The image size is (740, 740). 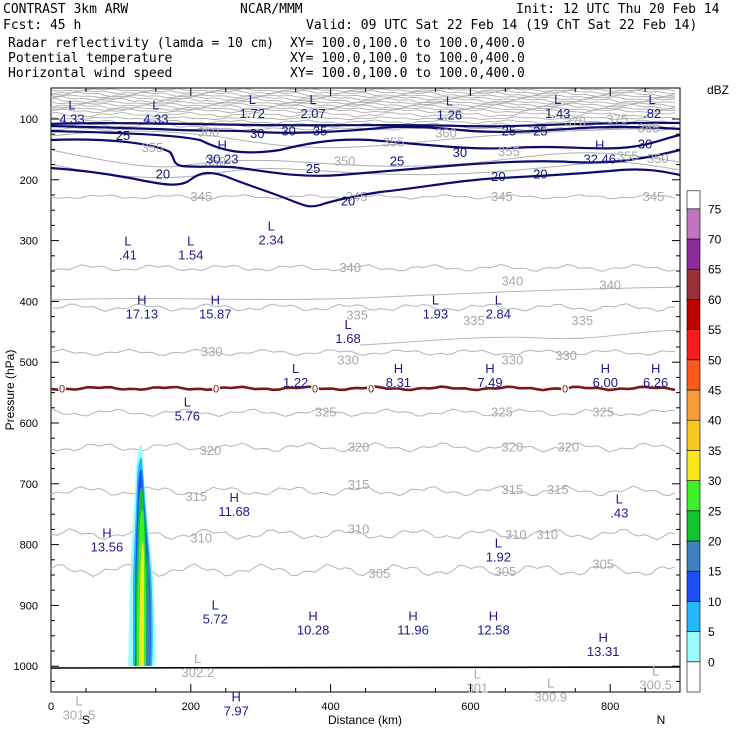 What do you see at coordinates (715, 270) in the screenshot?
I see `colorbar-tick-label: 65` at bounding box center [715, 270].